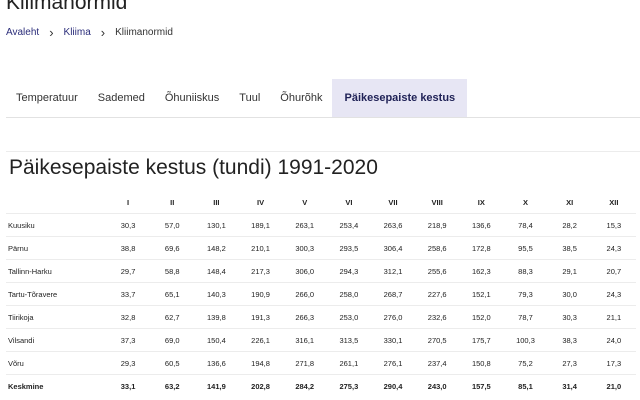  I want to click on tab-divider, so click(323, 117).